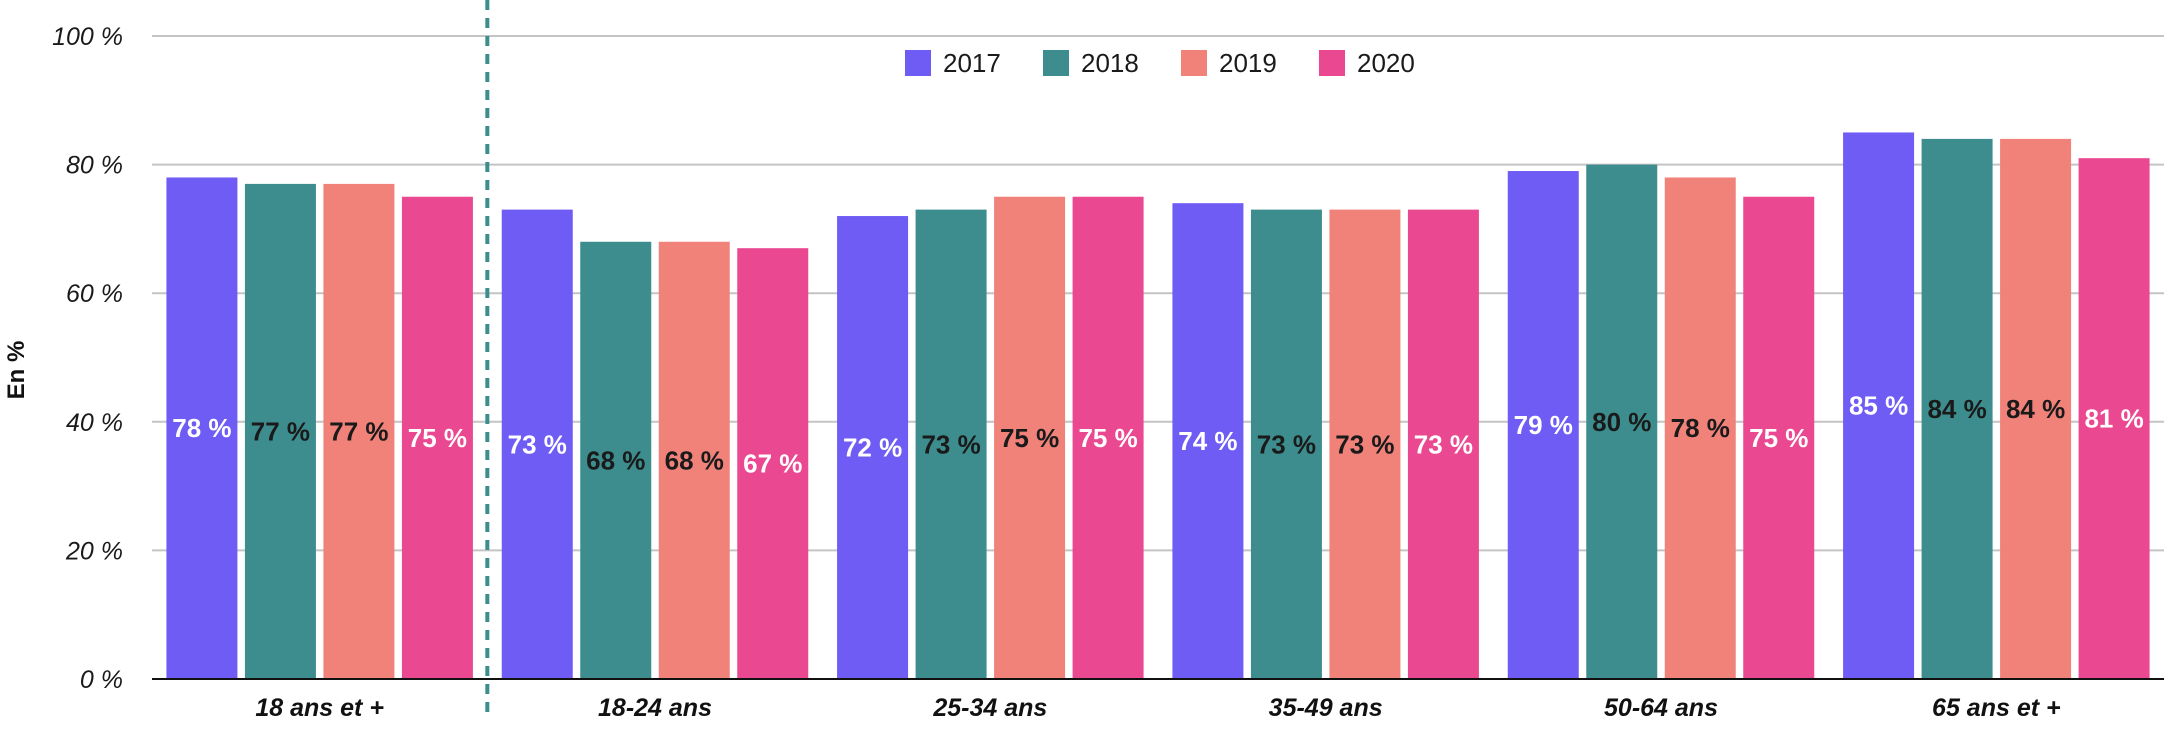 This screenshot has height=736, width=2184. Describe the element at coordinates (87, 37) in the screenshot. I see `y-tick-label: 100 %` at that location.